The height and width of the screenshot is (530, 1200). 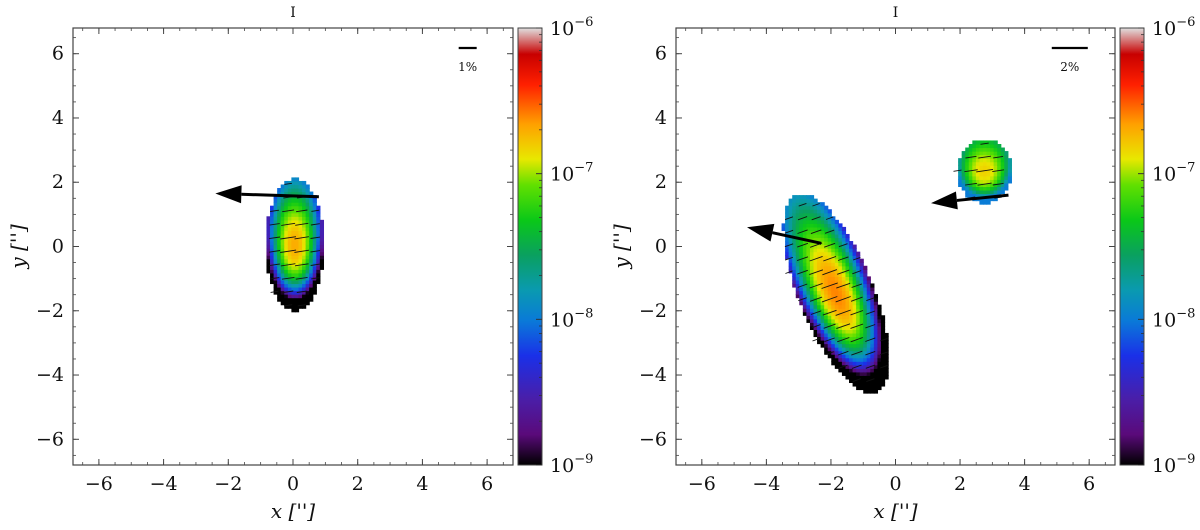 What do you see at coordinates (164, 484) in the screenshot?
I see `x-tick-label: −4` at bounding box center [164, 484].